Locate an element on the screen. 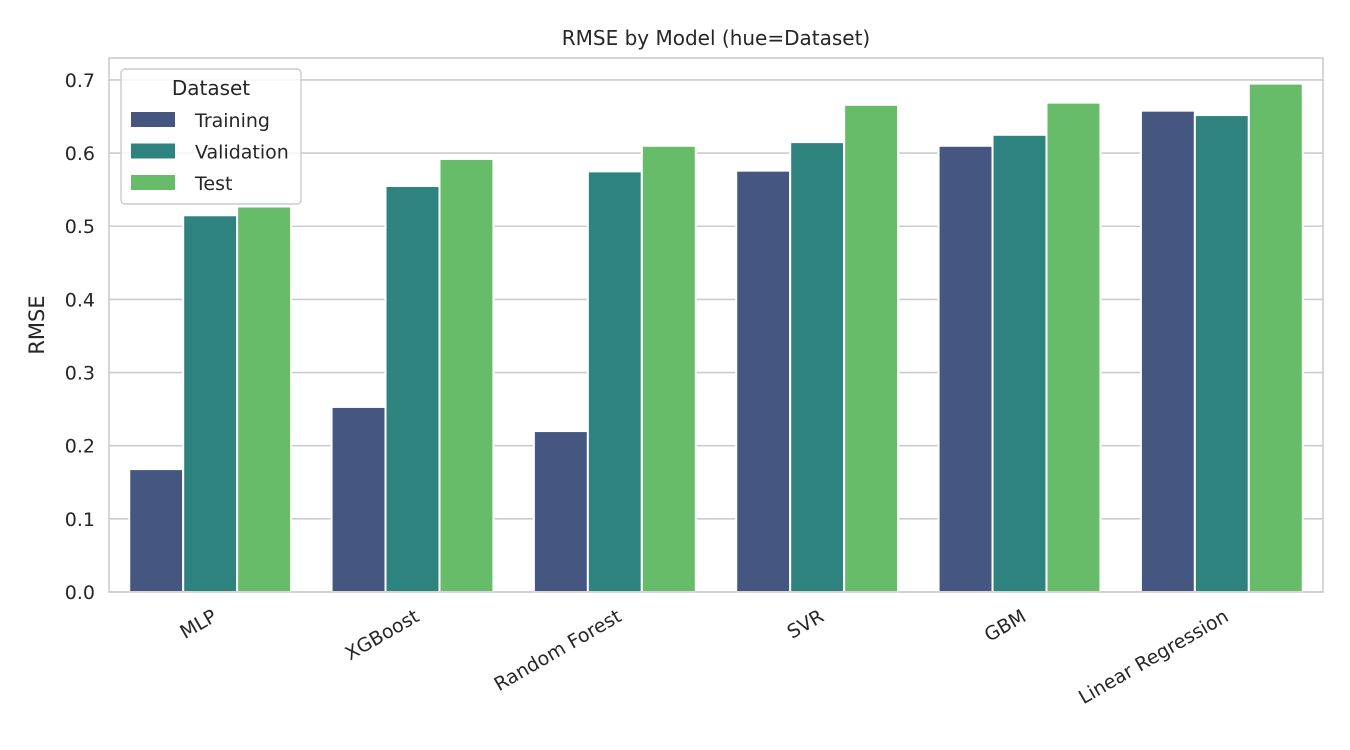  legend-label: Validation is located at coordinates (242, 153).